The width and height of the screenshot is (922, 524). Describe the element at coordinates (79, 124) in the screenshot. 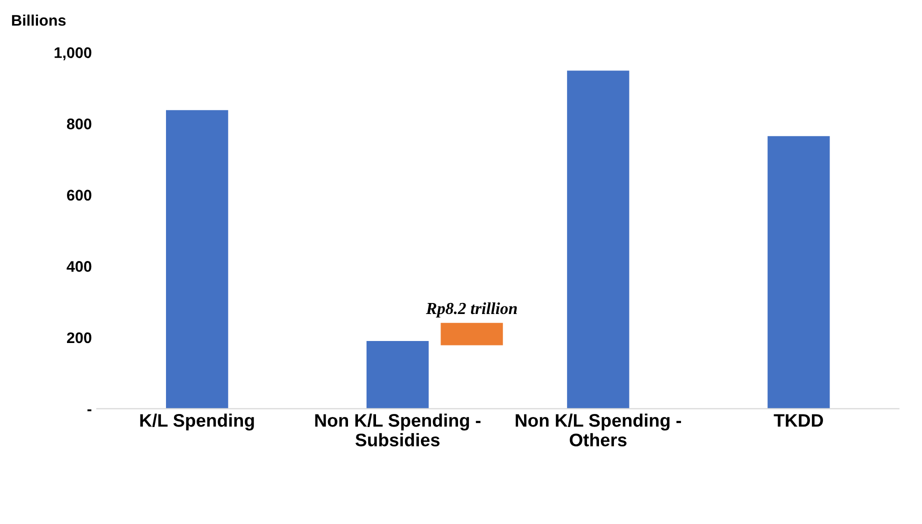

I see `y-tick-label: 800` at that location.